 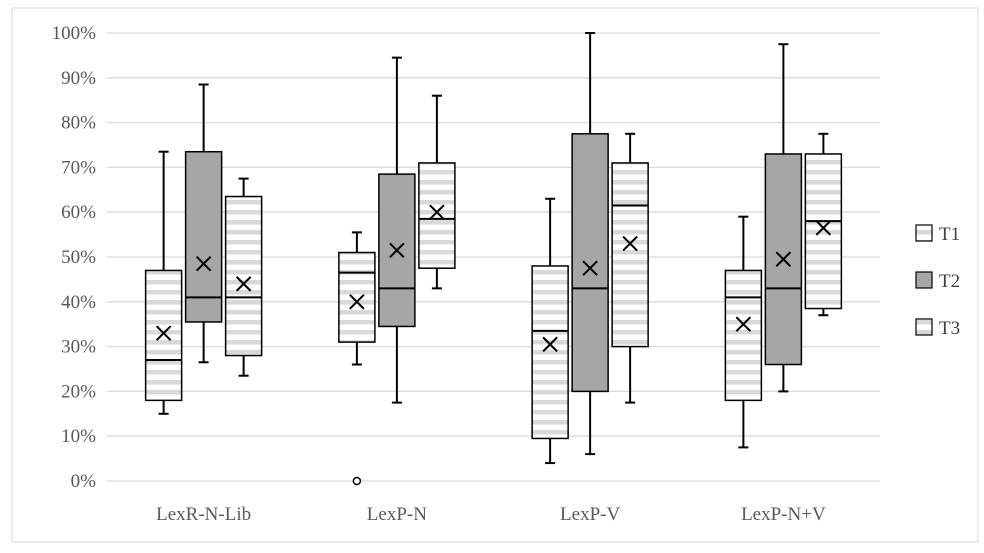 I want to click on category-label: LexP-N+V, so click(x=783, y=514).